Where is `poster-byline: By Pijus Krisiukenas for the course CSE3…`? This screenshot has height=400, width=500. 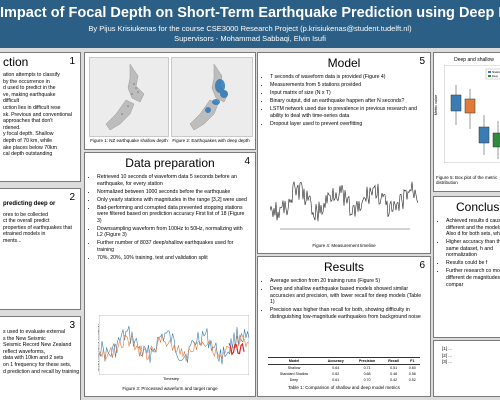
poster-byline: By Pijus Krisiukenas for the course CSE3… is located at coordinates (250, 28).